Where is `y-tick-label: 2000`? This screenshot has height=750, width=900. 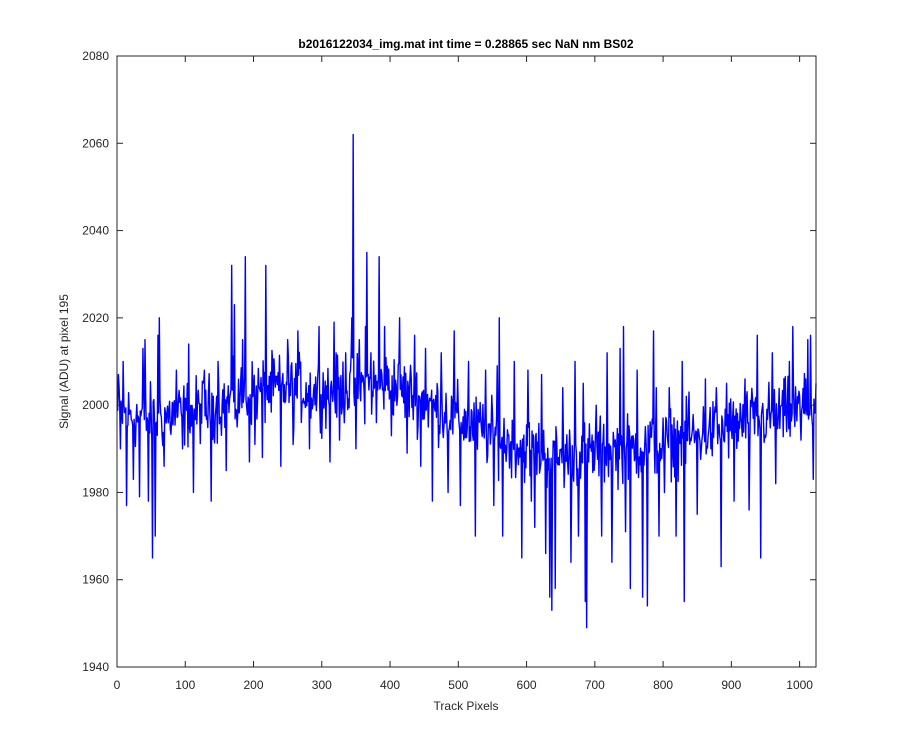
y-tick-label: 2000 is located at coordinates (95, 405).